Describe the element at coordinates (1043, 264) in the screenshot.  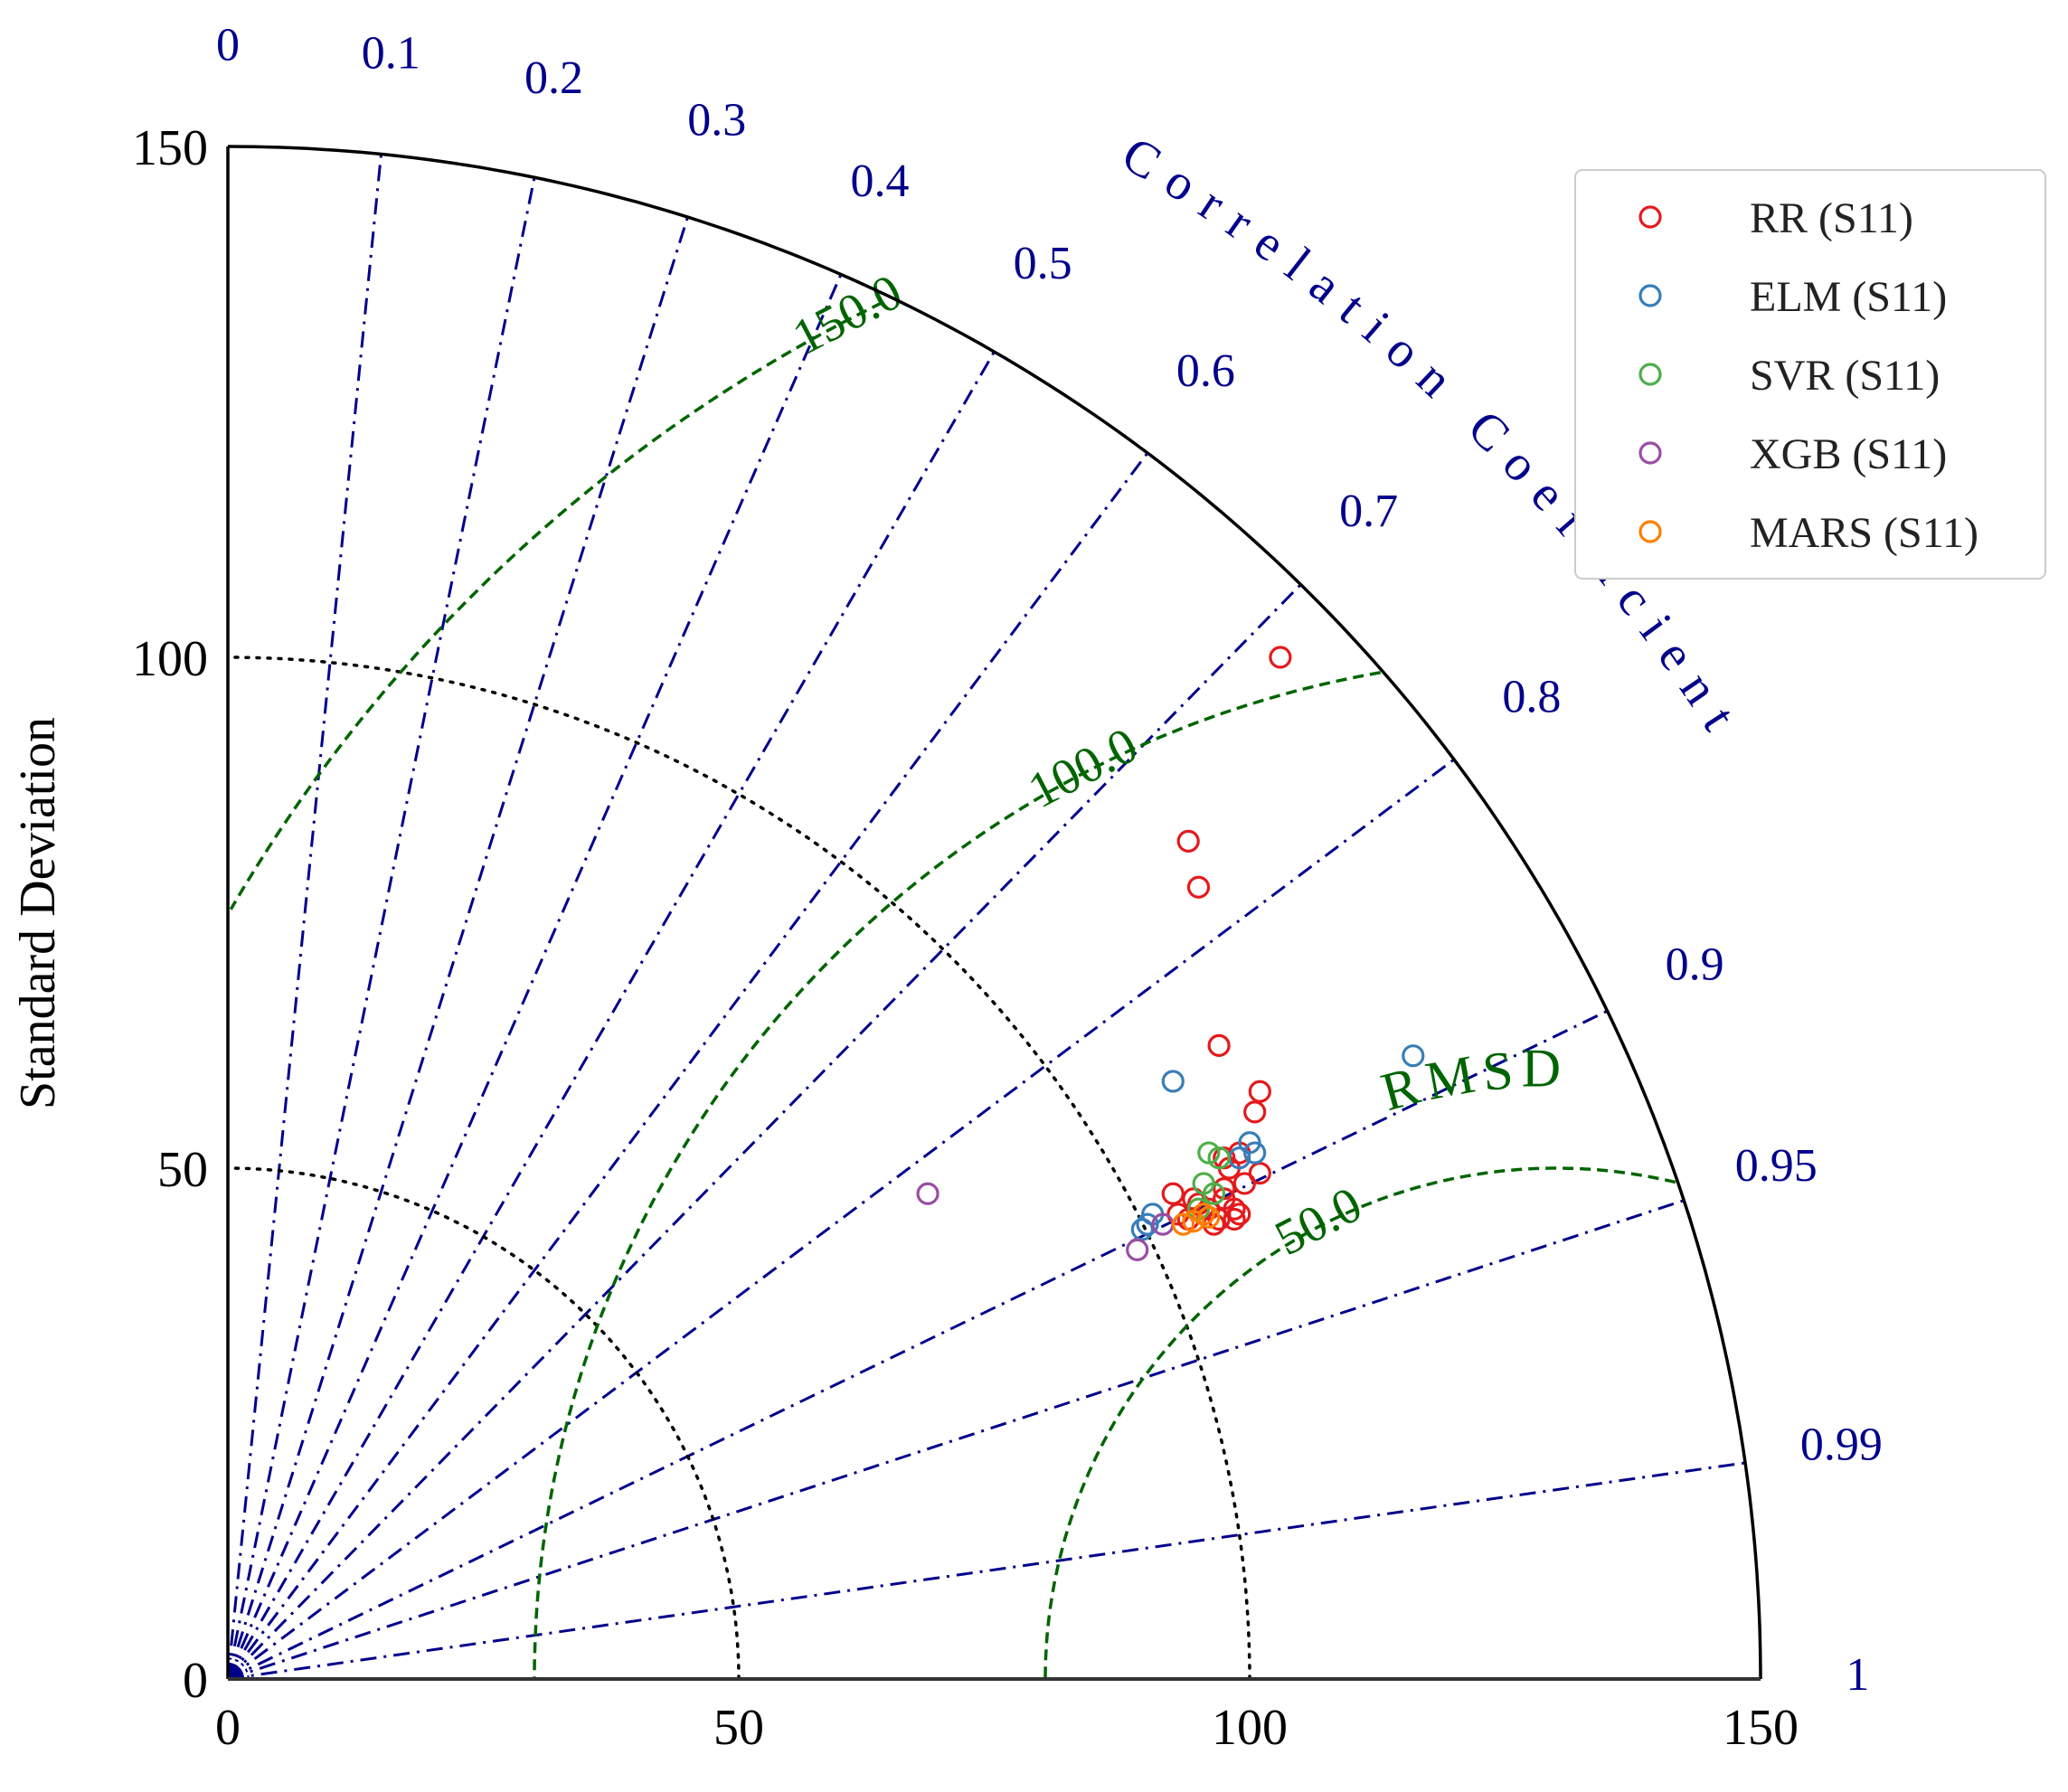
I see `correlation-tick-label: 0.5` at that location.